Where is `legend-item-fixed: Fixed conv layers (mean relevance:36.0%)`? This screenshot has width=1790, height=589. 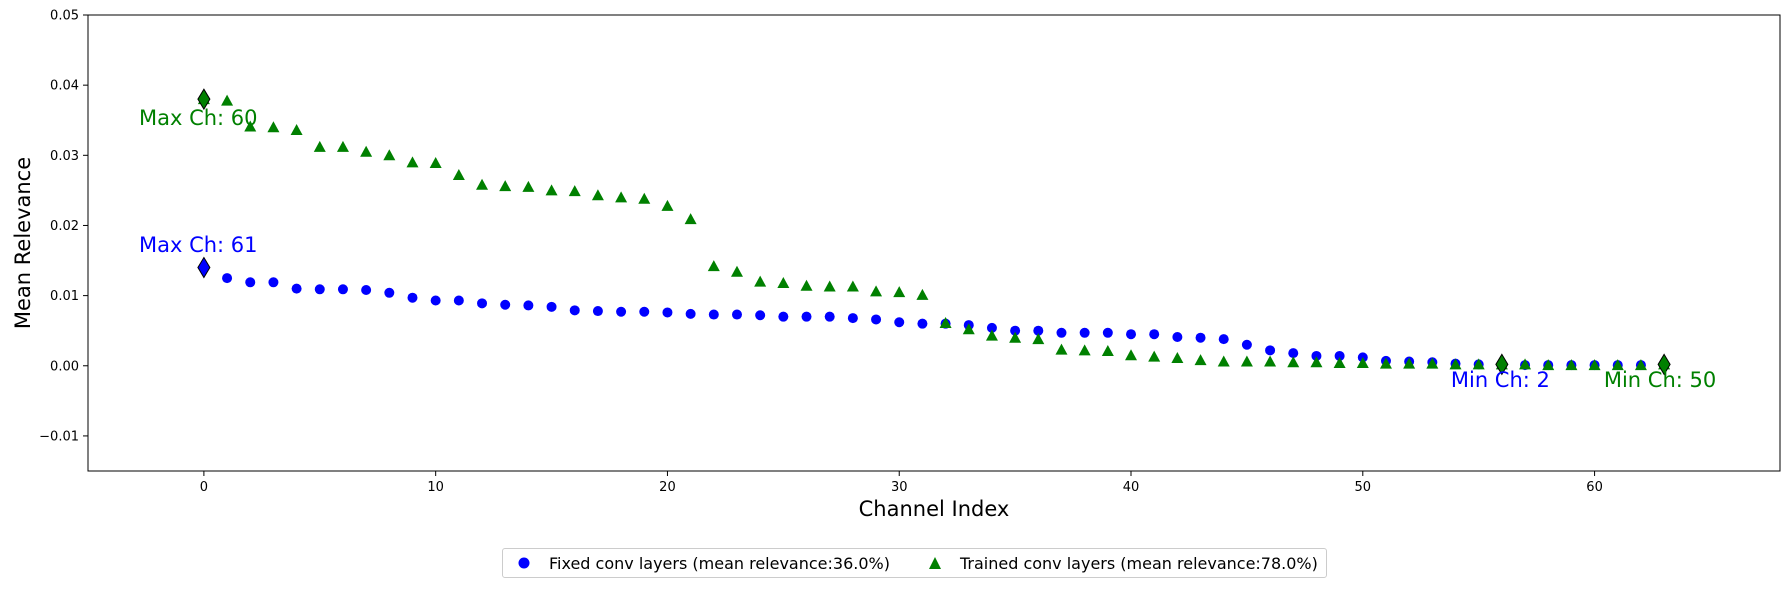 legend-item-fixed: Fixed conv layers (mean relevance:36.0%) is located at coordinates (703, 563).